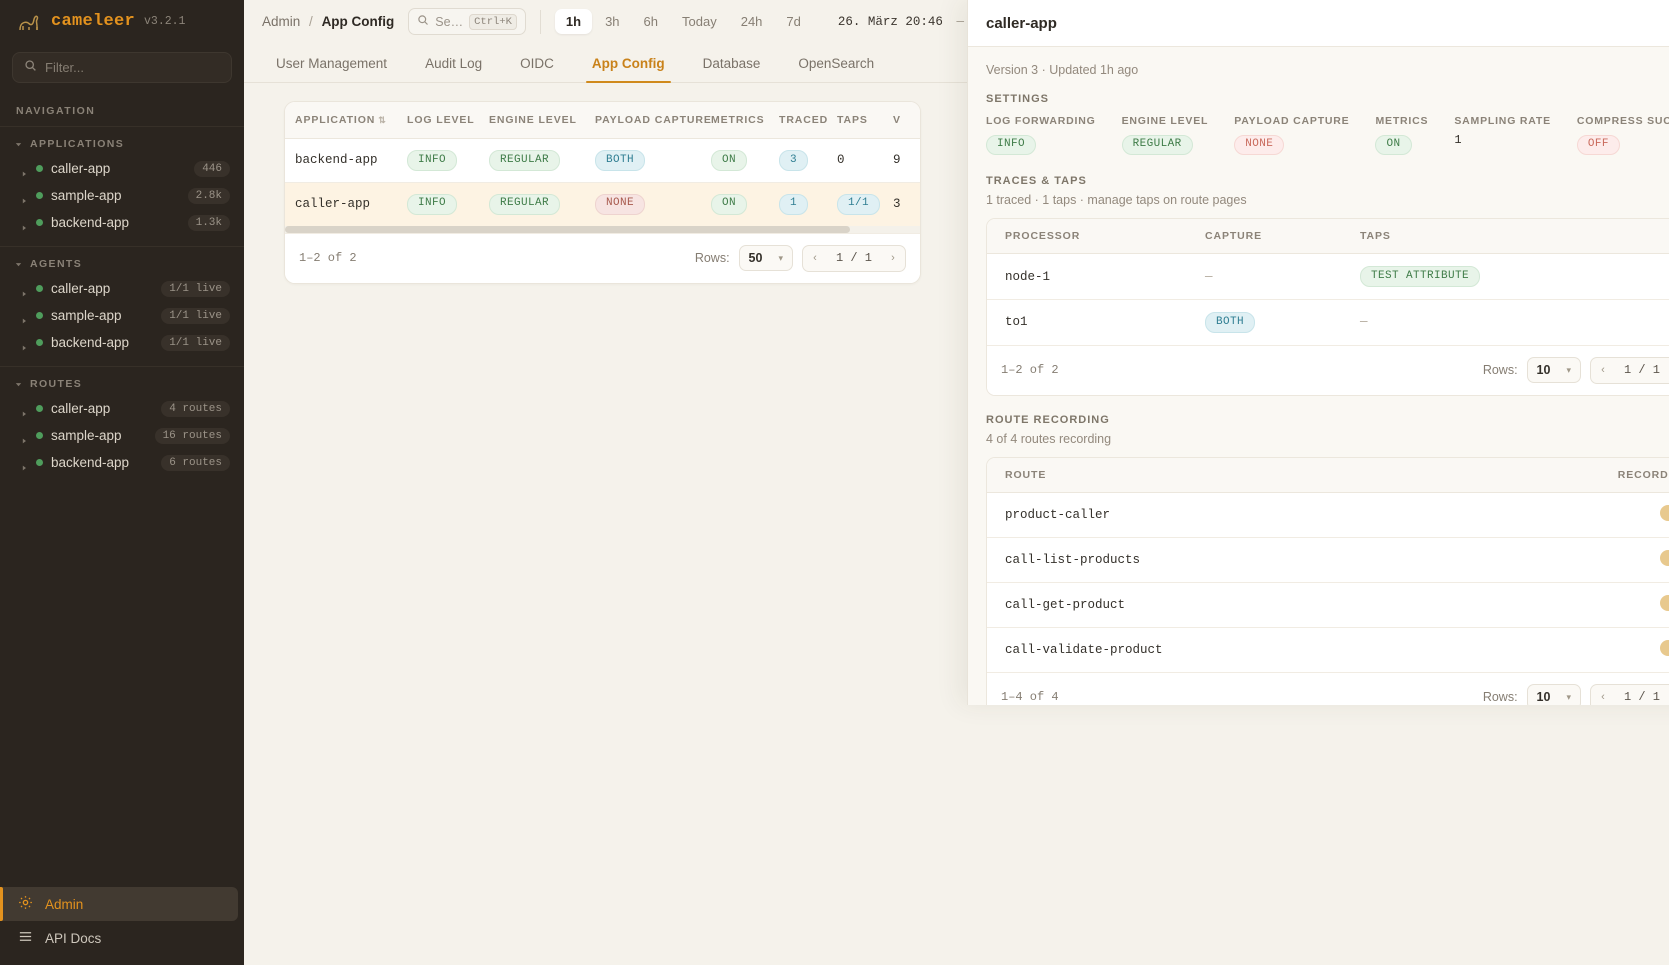  I want to click on nav-group-header: AGENTS, so click(122, 264).